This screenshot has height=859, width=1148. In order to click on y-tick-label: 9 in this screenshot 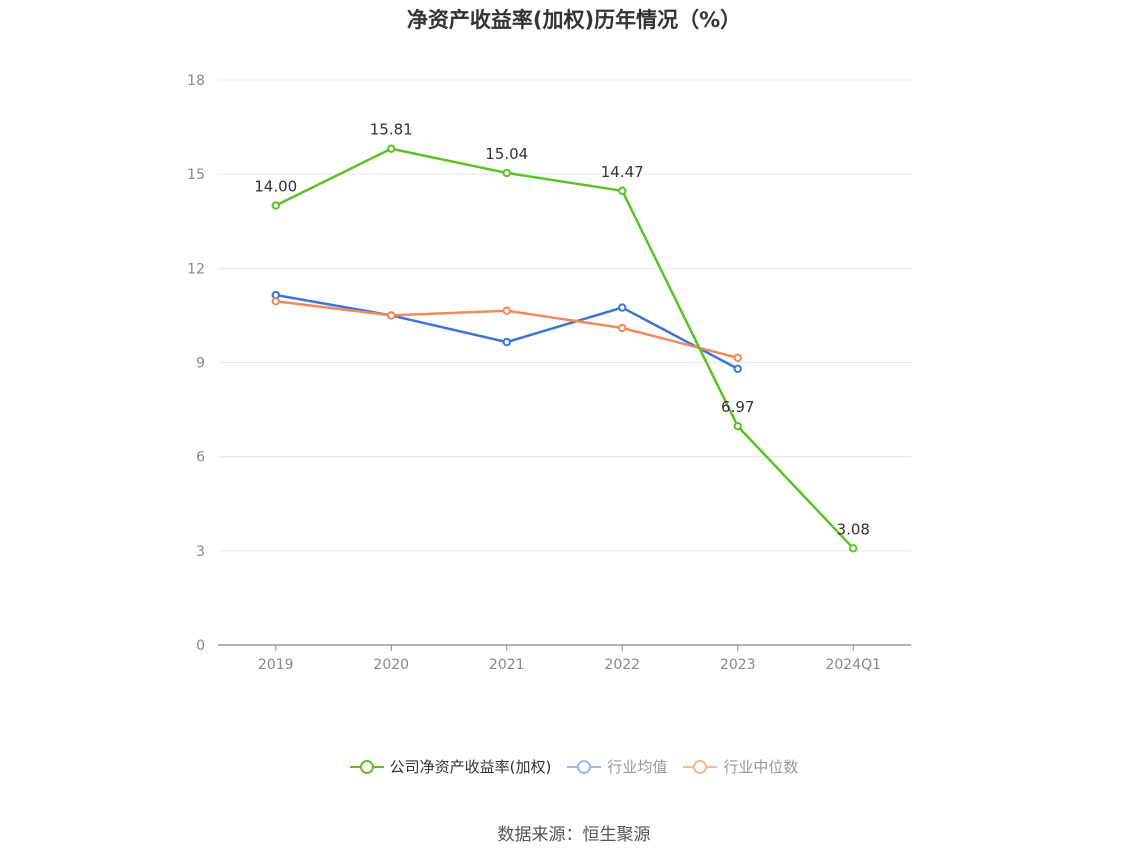, I will do `click(200, 364)`.